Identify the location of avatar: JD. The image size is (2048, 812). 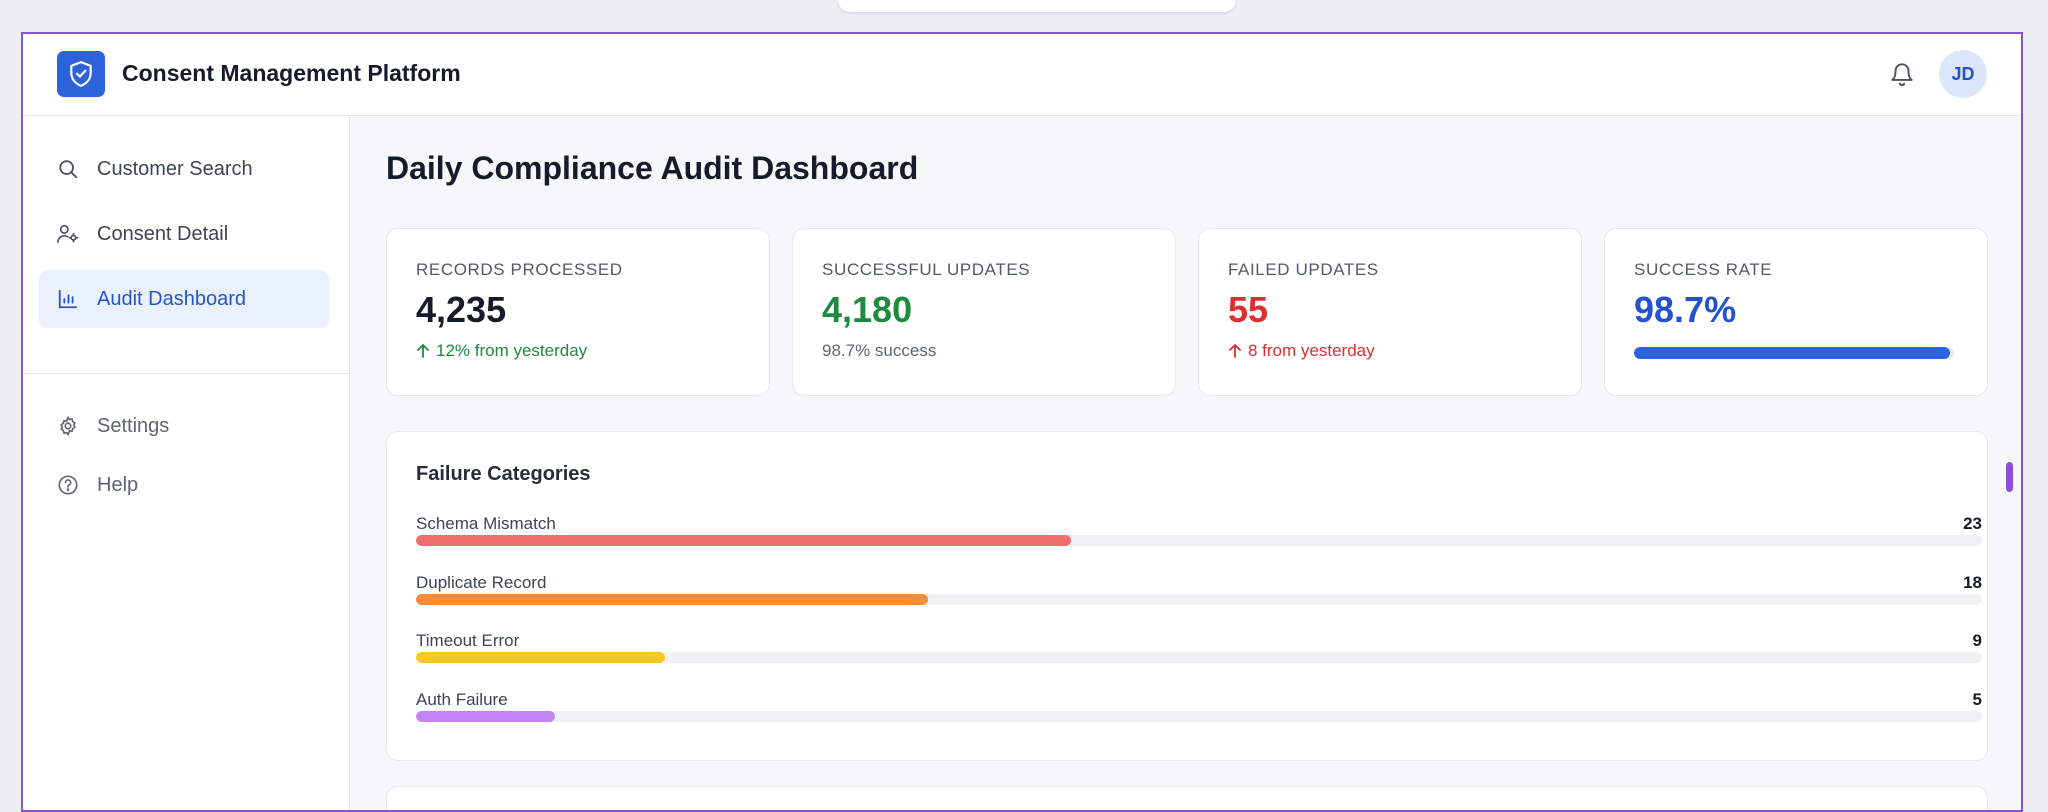
(1963, 74).